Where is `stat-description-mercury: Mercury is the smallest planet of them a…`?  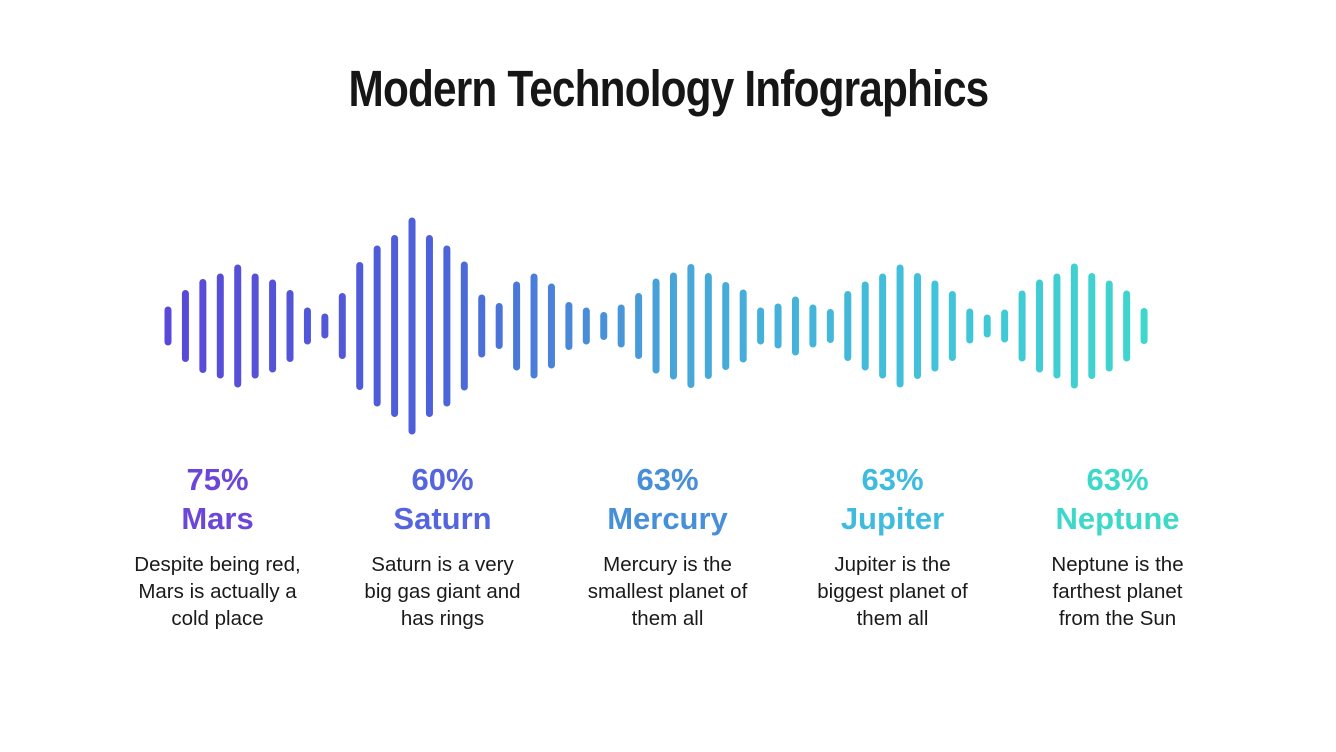 stat-description-mercury: Mercury is the smallest planet of them a… is located at coordinates (667, 591).